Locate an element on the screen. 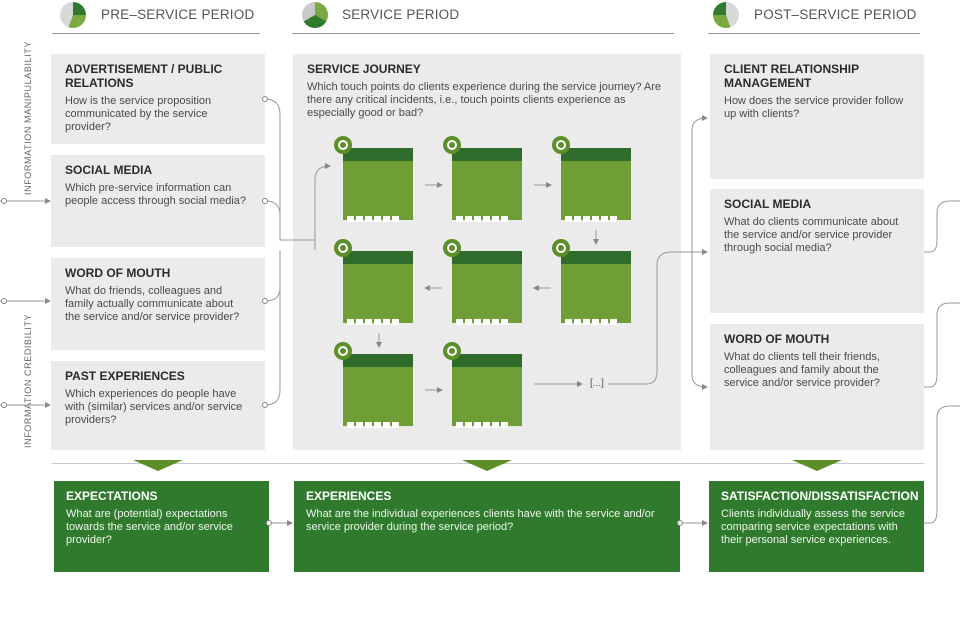 The height and width of the screenshot is (629, 960). outcome-experiences-title: EXPERIENCES is located at coordinates (349, 496).